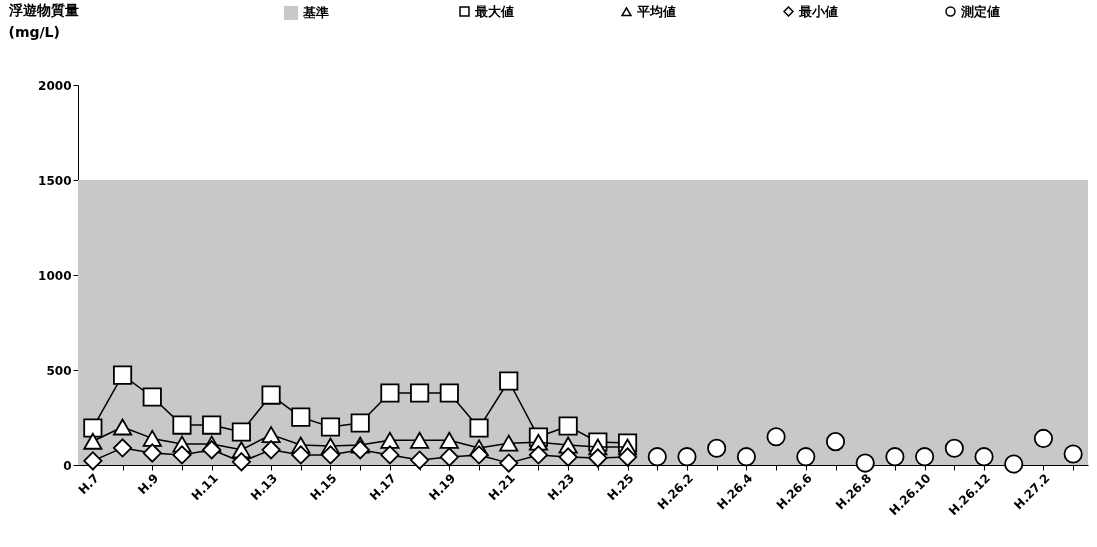 Image resolution: width=1097 pixels, height=547 pixels. I want to click on legend-label: 測定値, so click(980, 11).